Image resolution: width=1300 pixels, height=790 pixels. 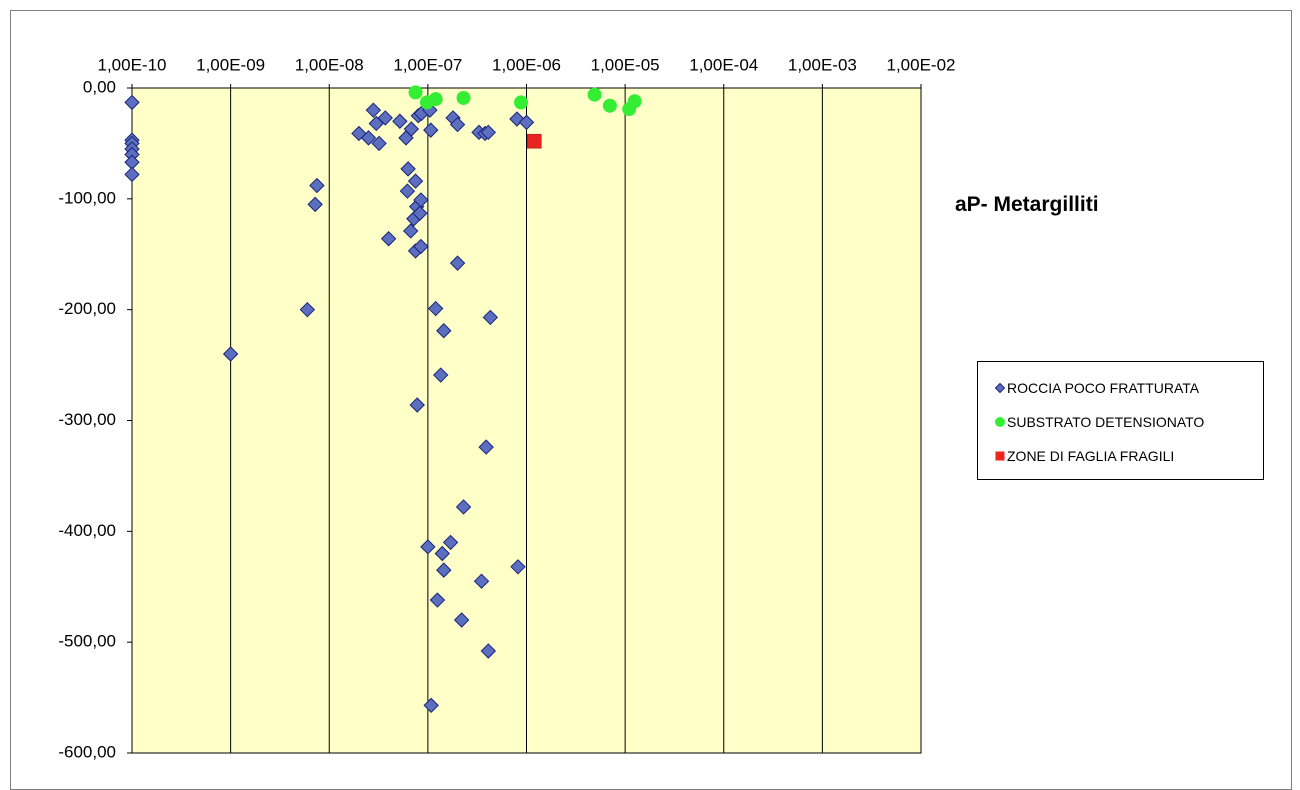 I want to click on x-tick-label: 1,00E-02, so click(x=921, y=64).